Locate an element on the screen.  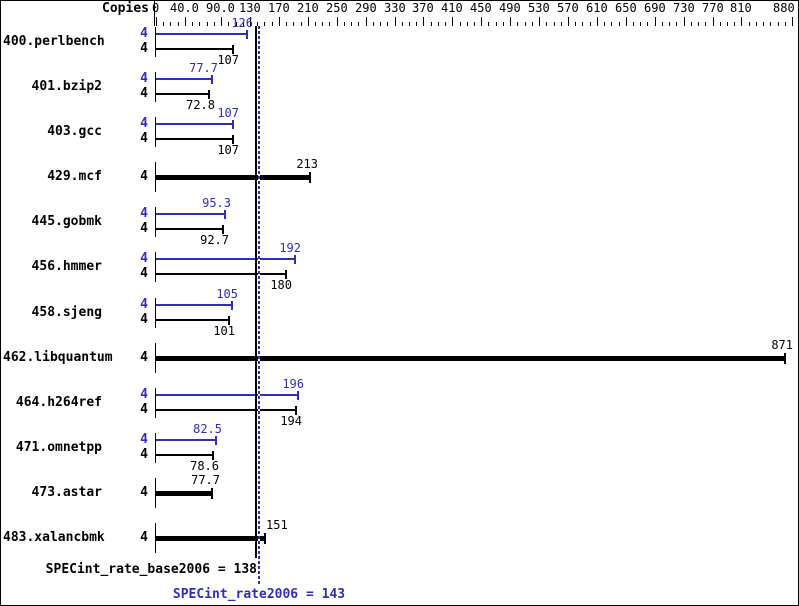
base-value-label: 72.8 is located at coordinates (200, 105).